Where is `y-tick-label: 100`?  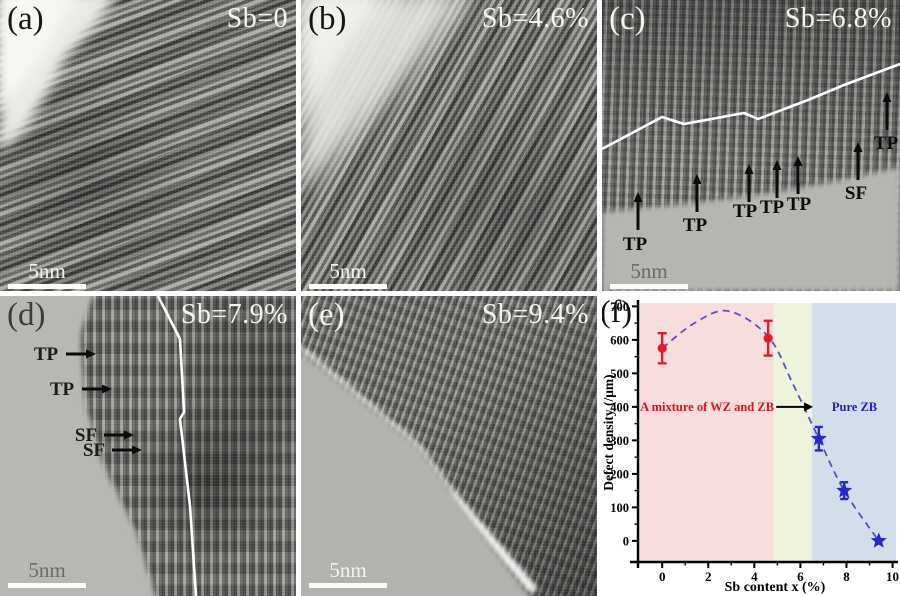 y-tick-label: 100 is located at coordinates (619, 508).